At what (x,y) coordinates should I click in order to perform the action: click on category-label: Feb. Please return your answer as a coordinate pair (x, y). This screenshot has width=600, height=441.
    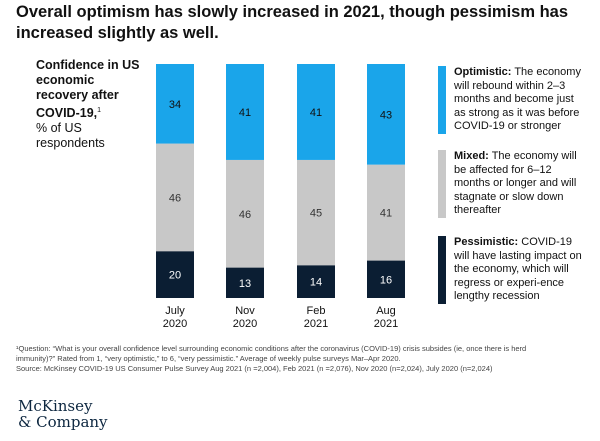
    Looking at the image, I should click on (316, 311).